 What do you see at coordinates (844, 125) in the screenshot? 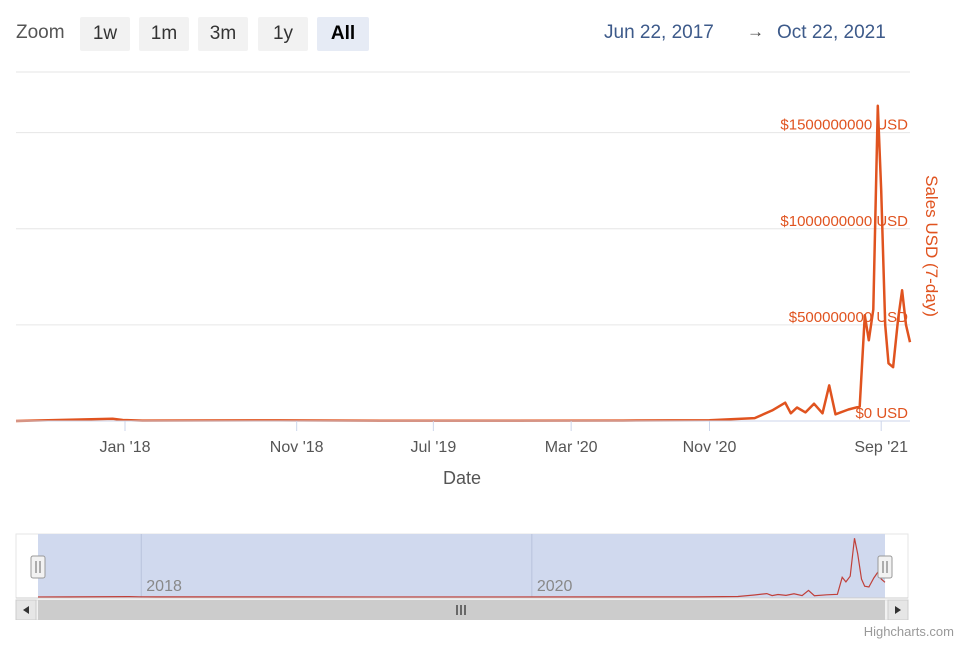
I see `y-tick-label: $1500000000 USD` at bounding box center [844, 125].